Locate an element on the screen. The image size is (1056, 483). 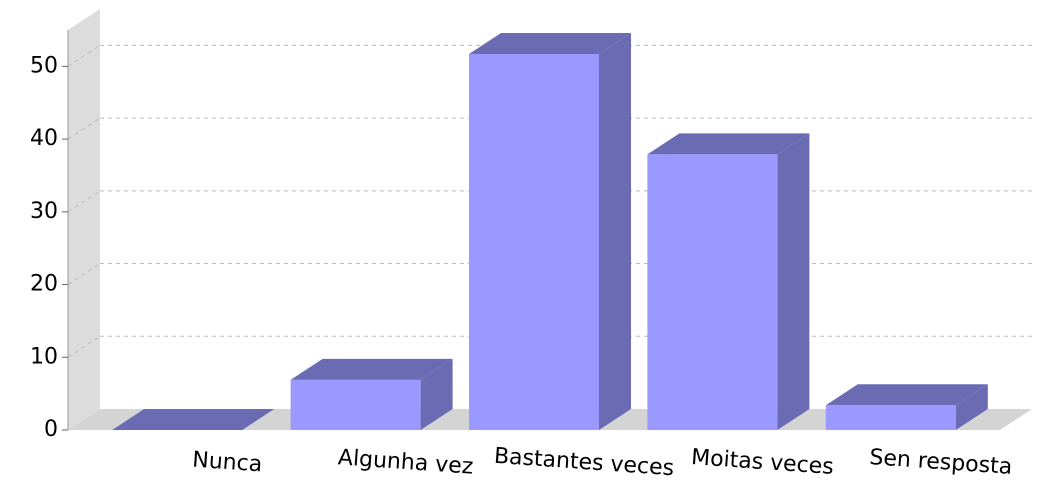
y-tick-label: 20 is located at coordinates (44, 284).